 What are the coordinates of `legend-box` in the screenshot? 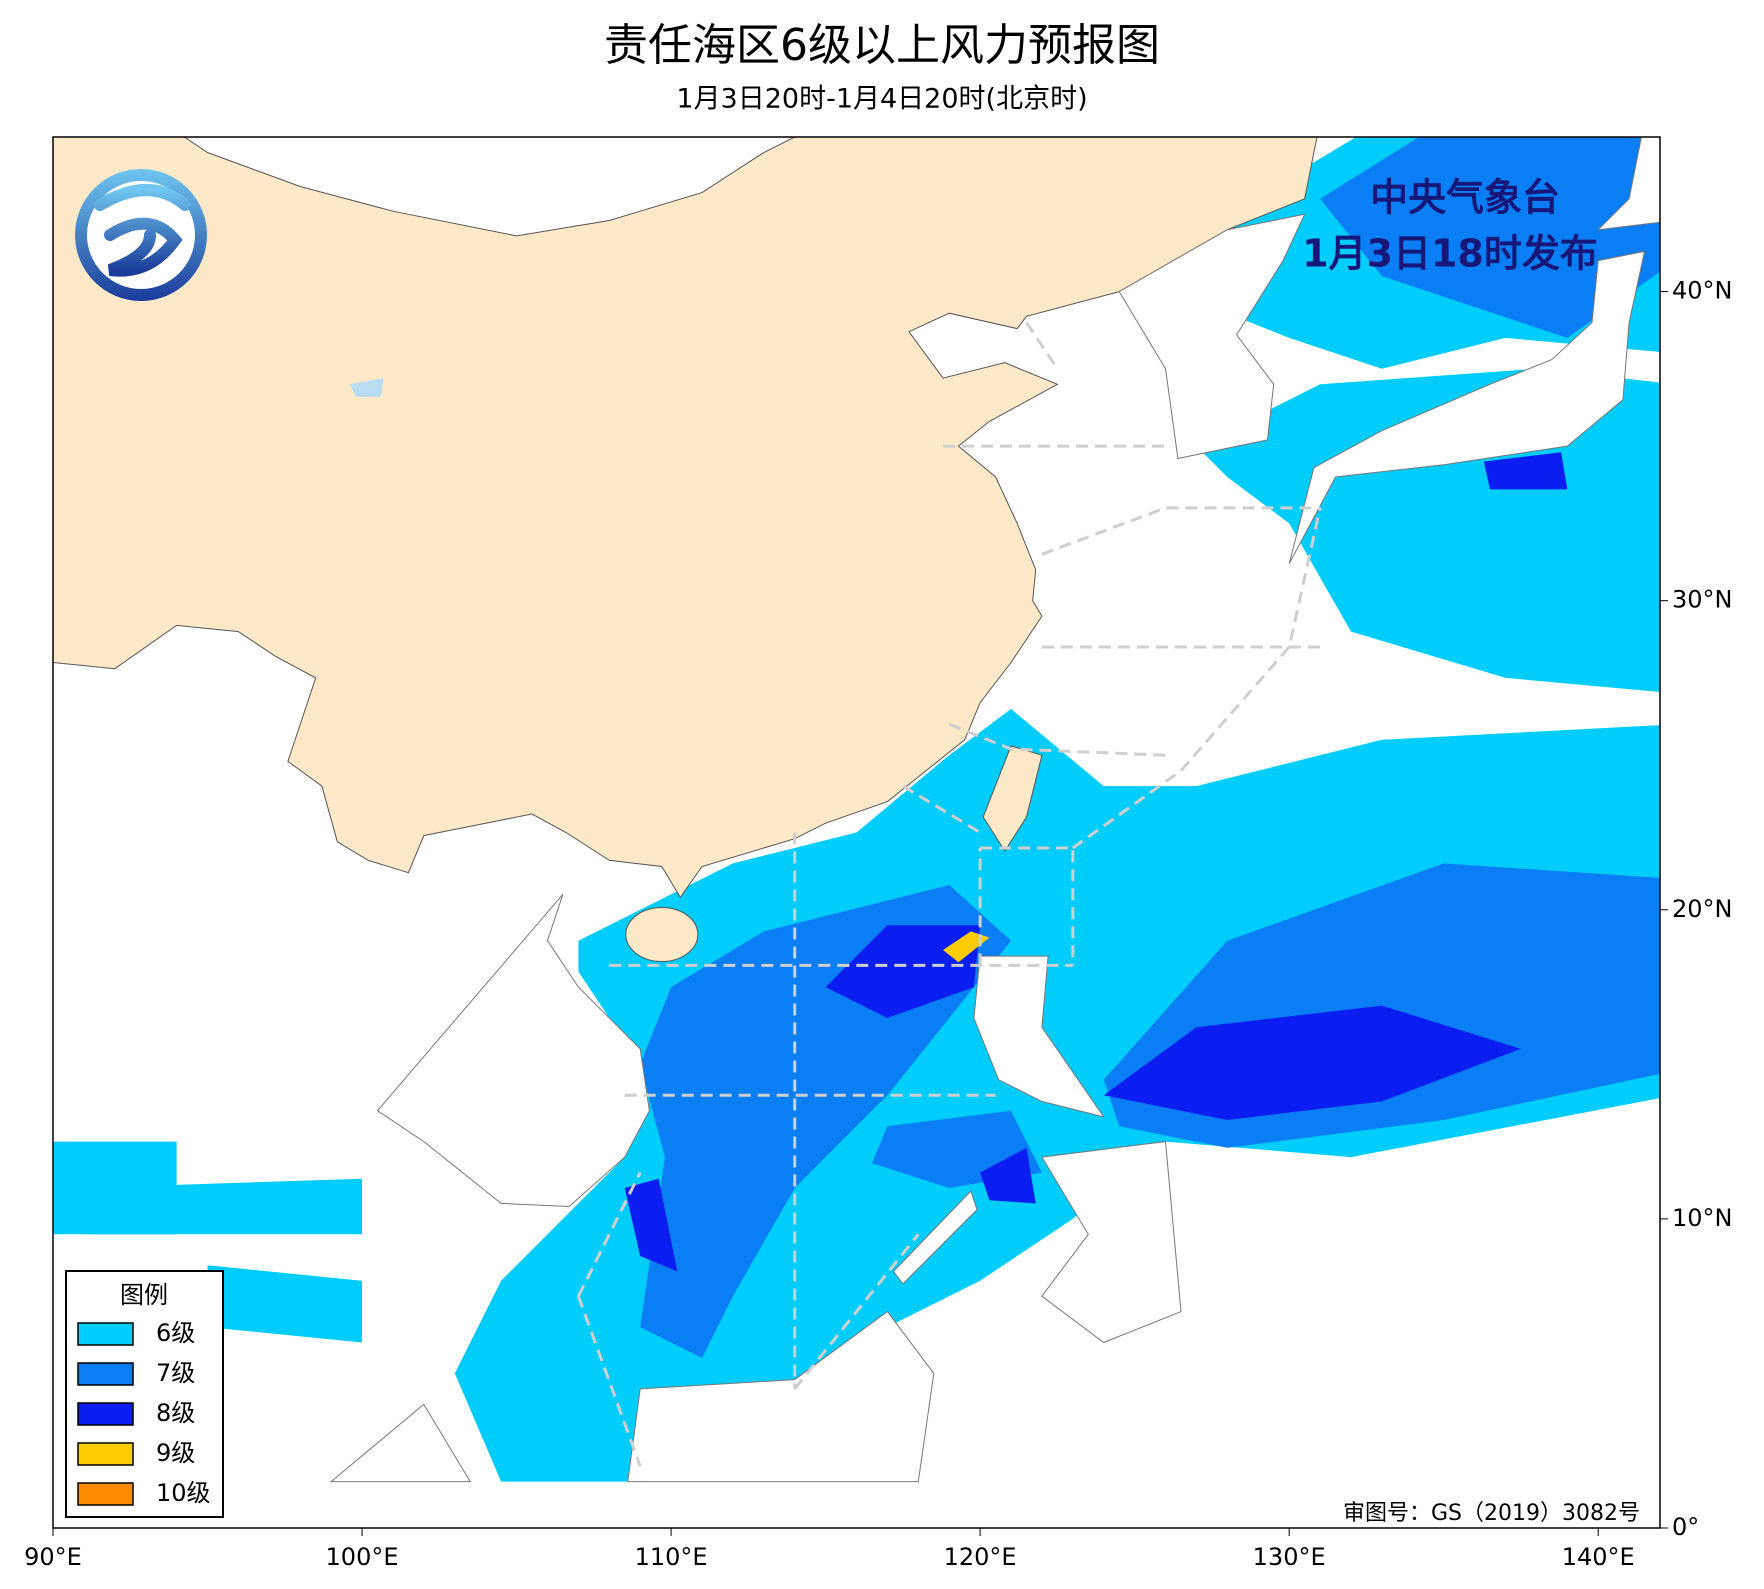 It's located at (144, 1394).